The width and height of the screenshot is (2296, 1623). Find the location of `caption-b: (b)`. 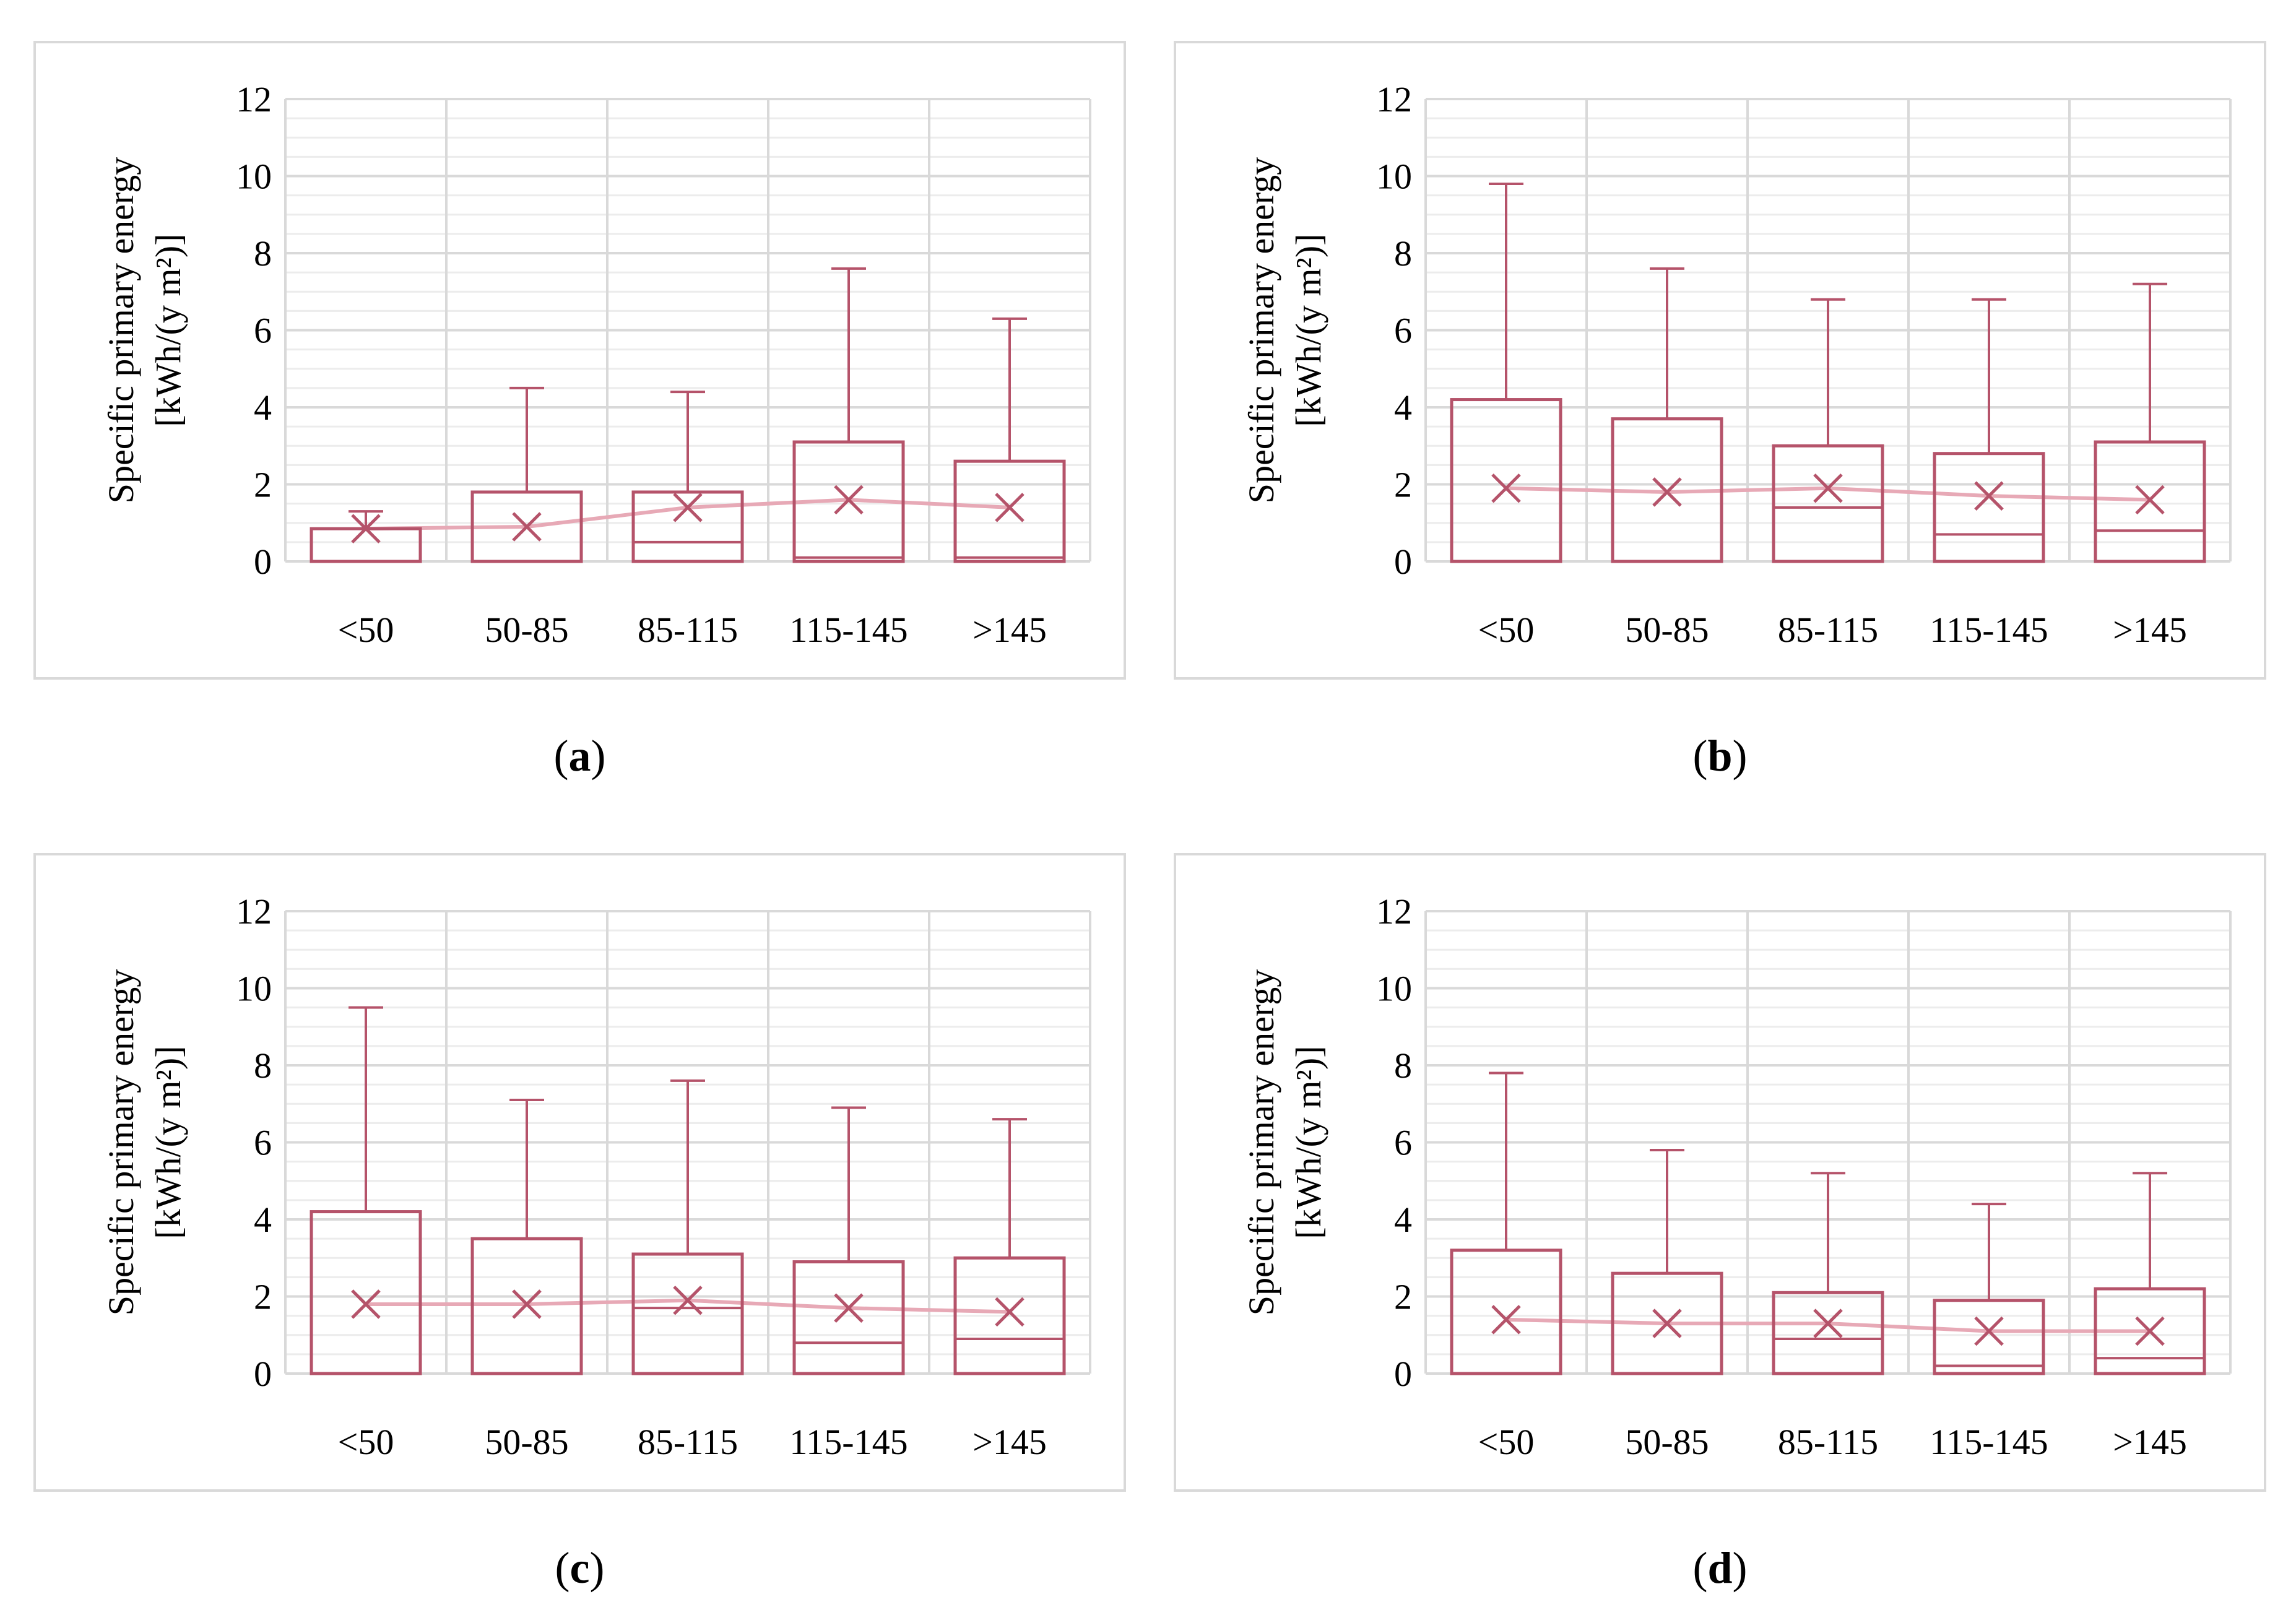

caption-b: (b) is located at coordinates (1720, 756).